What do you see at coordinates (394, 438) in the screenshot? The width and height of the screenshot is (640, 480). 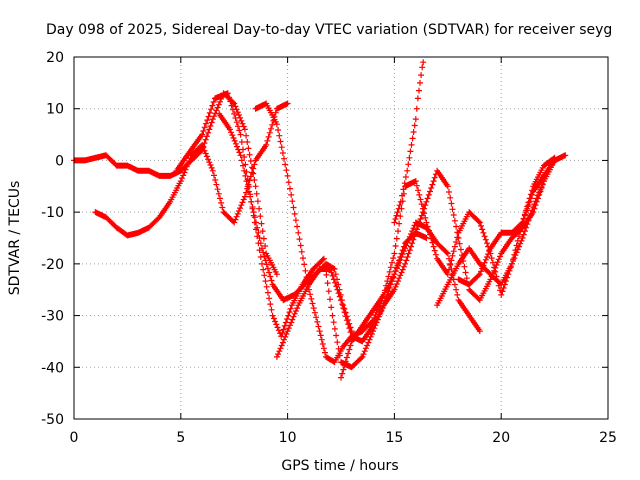 I see `x-tick-label: 15` at bounding box center [394, 438].